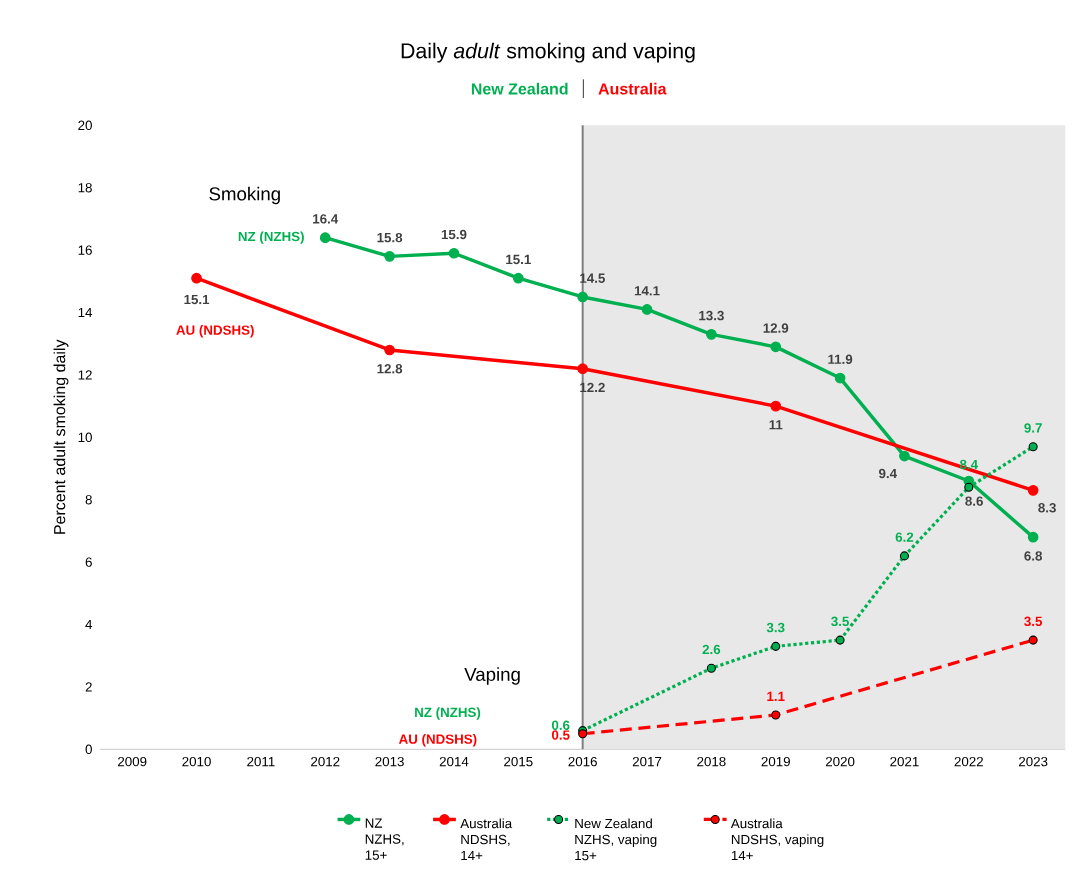 This screenshot has height=890, width=1076. What do you see at coordinates (85, 250) in the screenshot?
I see `y-tick-label: 16` at bounding box center [85, 250].